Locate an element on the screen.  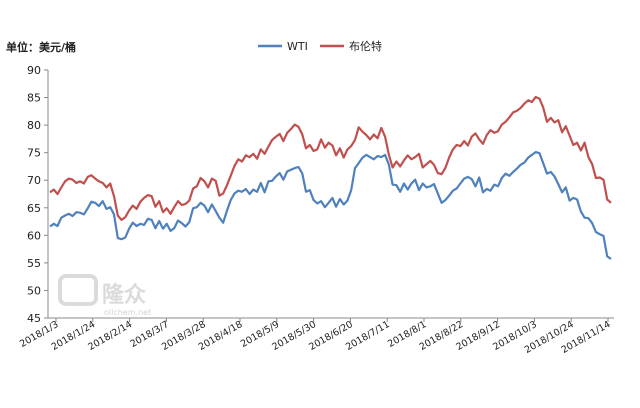
y-tick-label: 80 is located at coordinates (34, 125).